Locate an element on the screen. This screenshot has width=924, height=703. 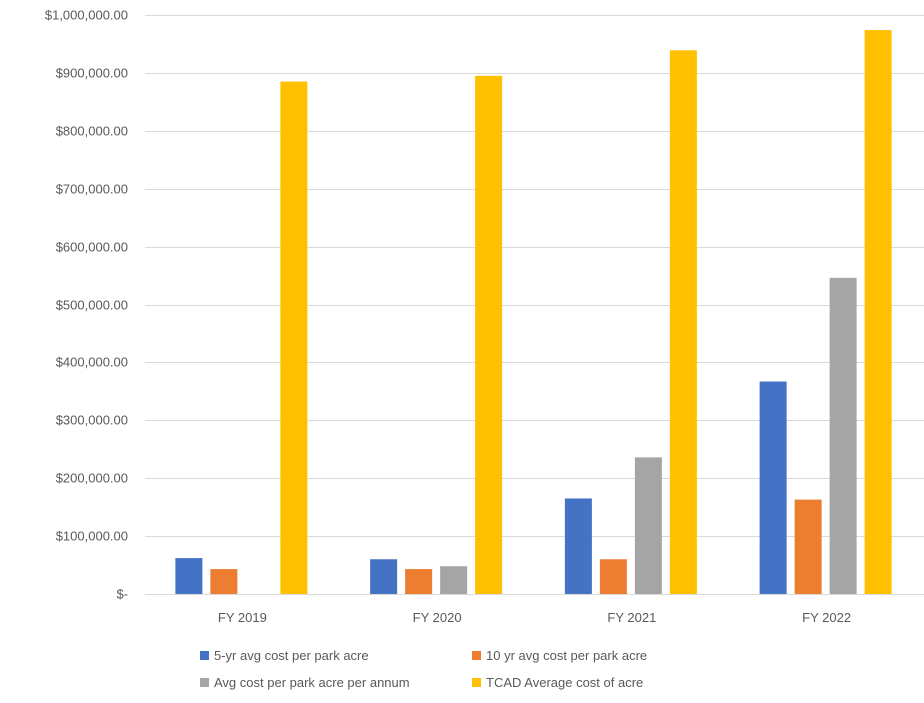
legend-label-10yr: 10 yr avg cost per park acre is located at coordinates (567, 655).